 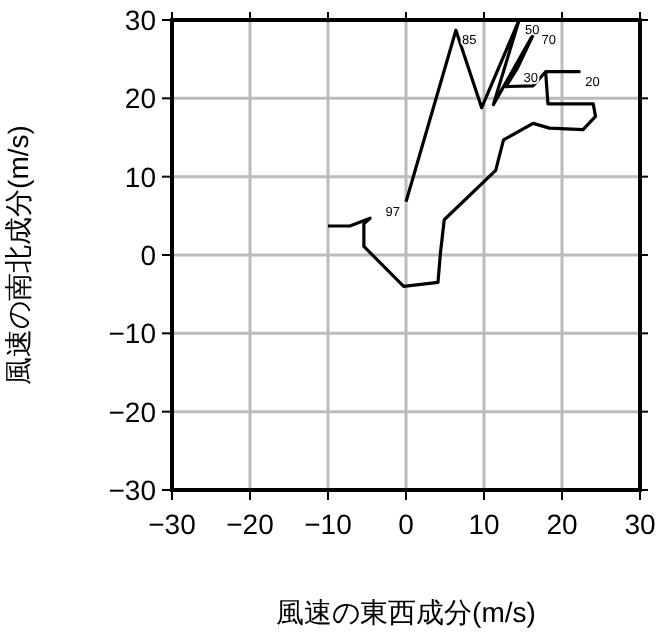 I want to click on x-axis-title: 風速の東西成分(m/s), so click(x=406, y=612).